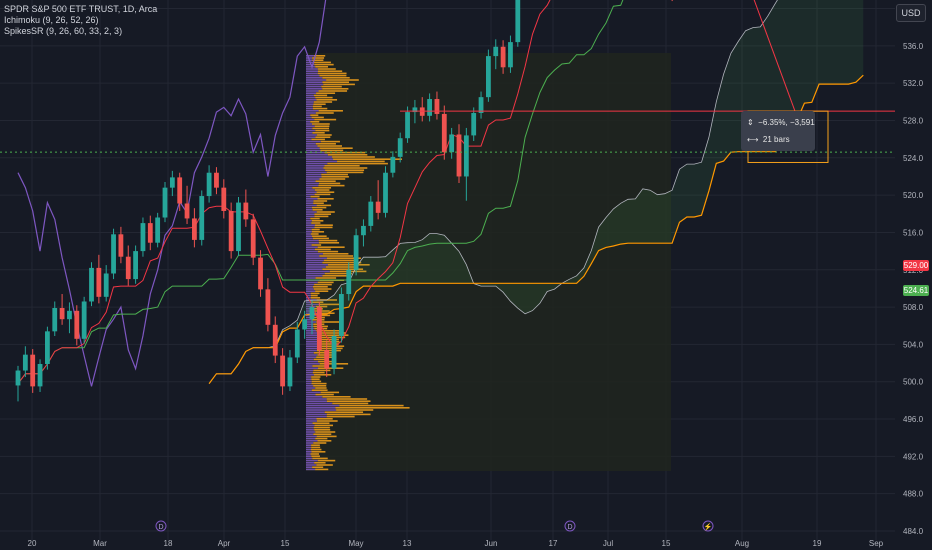 This screenshot has width=932, height=550. I want to click on currency-button: USD, so click(911, 13).